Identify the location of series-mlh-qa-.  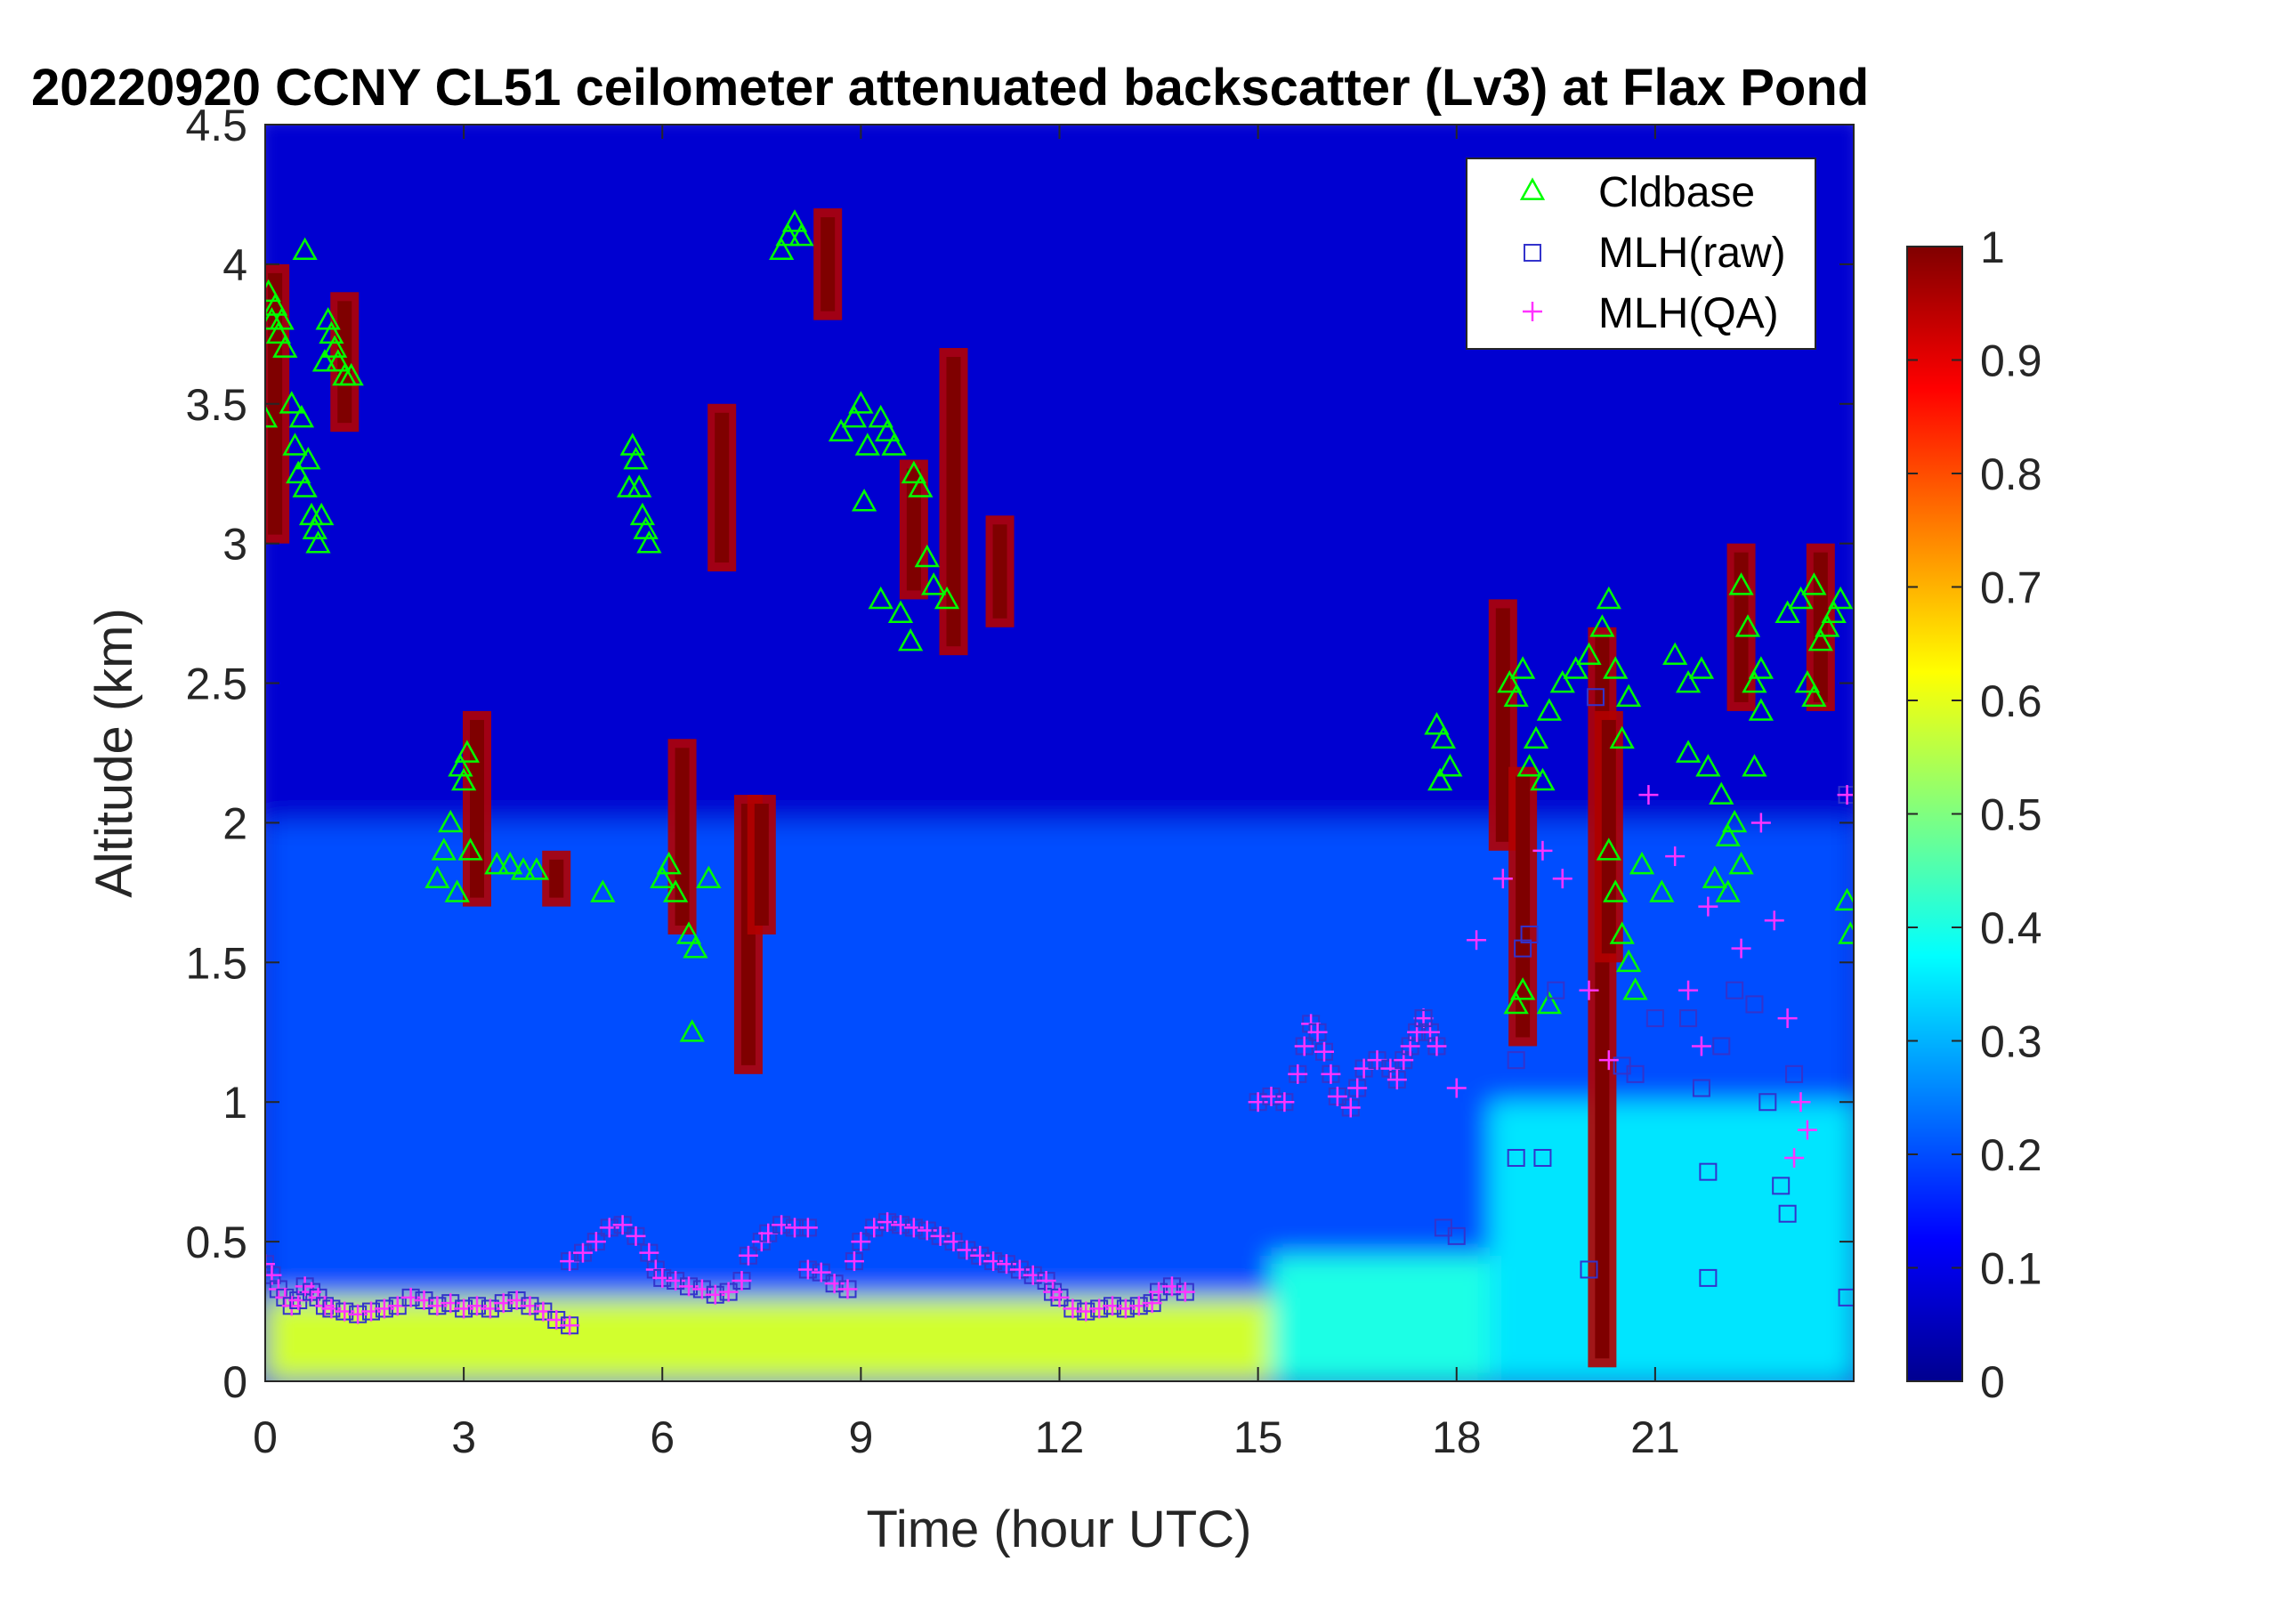
(1650, 976).